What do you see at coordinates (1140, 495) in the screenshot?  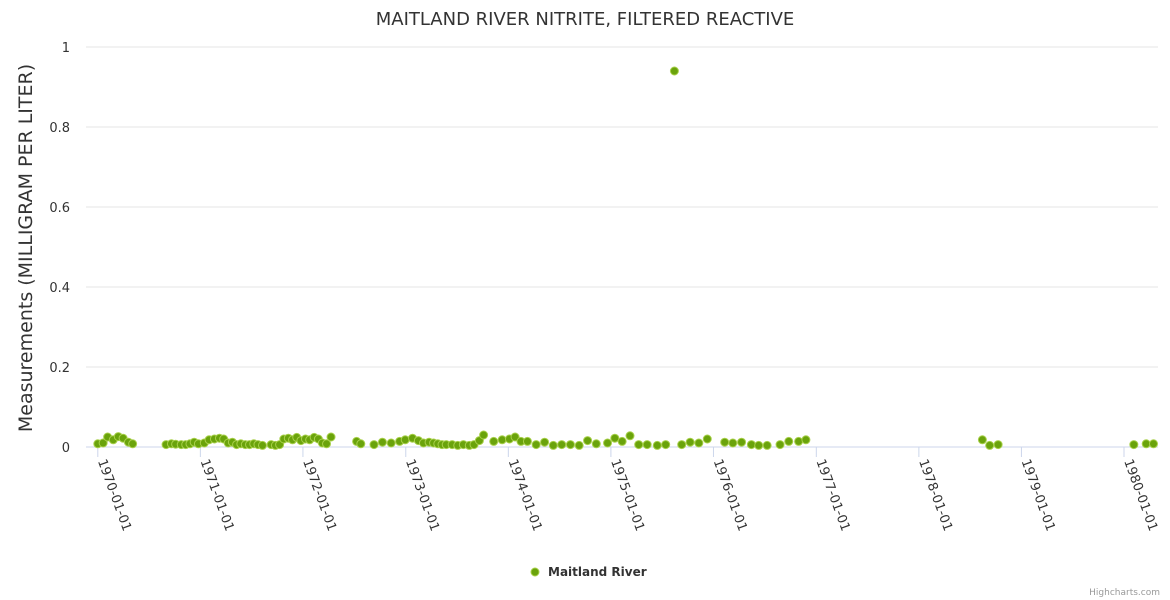 I see `x-tick-label: 1980-01-01` at bounding box center [1140, 495].